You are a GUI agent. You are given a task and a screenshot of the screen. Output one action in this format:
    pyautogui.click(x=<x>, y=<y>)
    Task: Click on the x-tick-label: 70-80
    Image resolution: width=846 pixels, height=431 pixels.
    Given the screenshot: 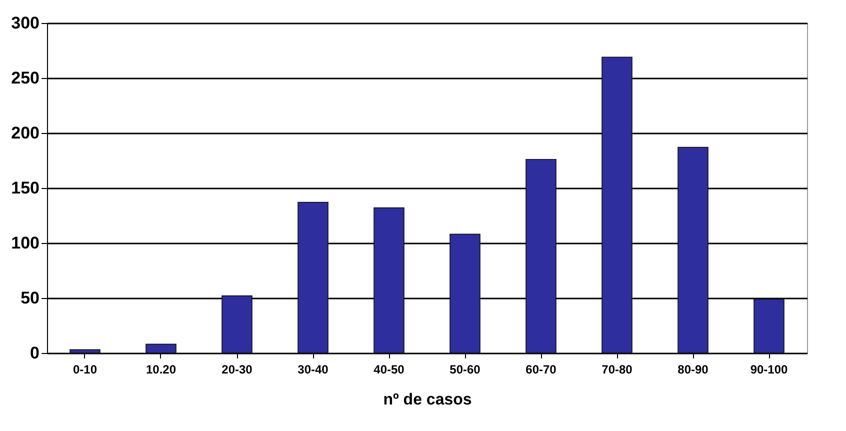 What is the action you would take?
    pyautogui.click(x=617, y=369)
    